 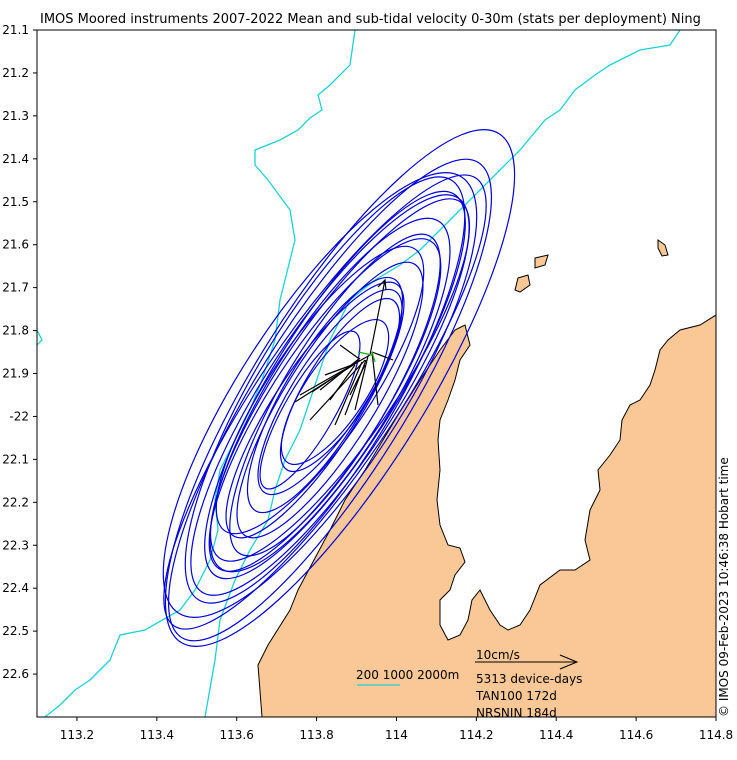 I want to click on y-tick-label: 22.1, so click(x=15, y=459).